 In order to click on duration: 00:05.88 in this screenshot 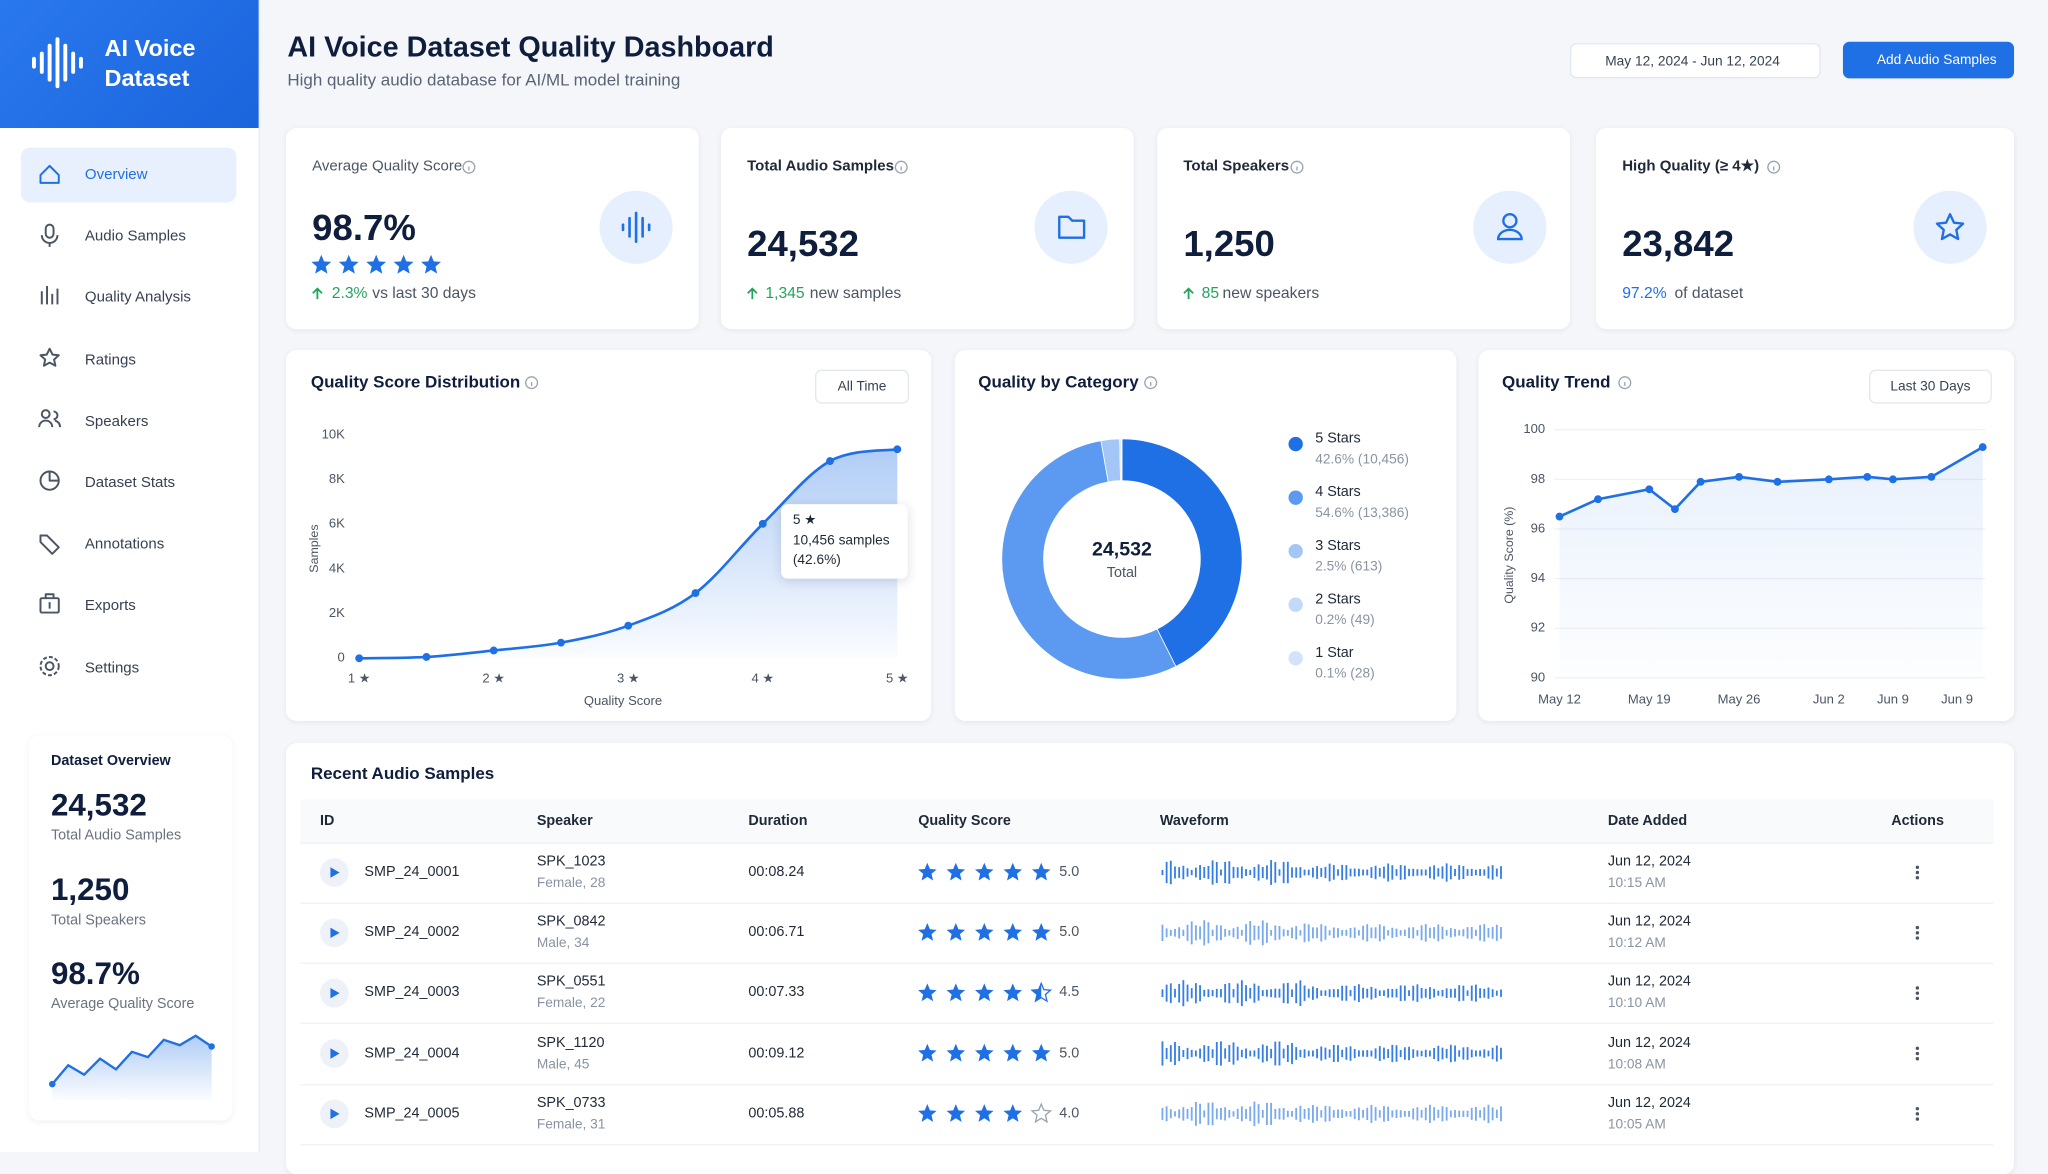, I will do `click(776, 1113)`.